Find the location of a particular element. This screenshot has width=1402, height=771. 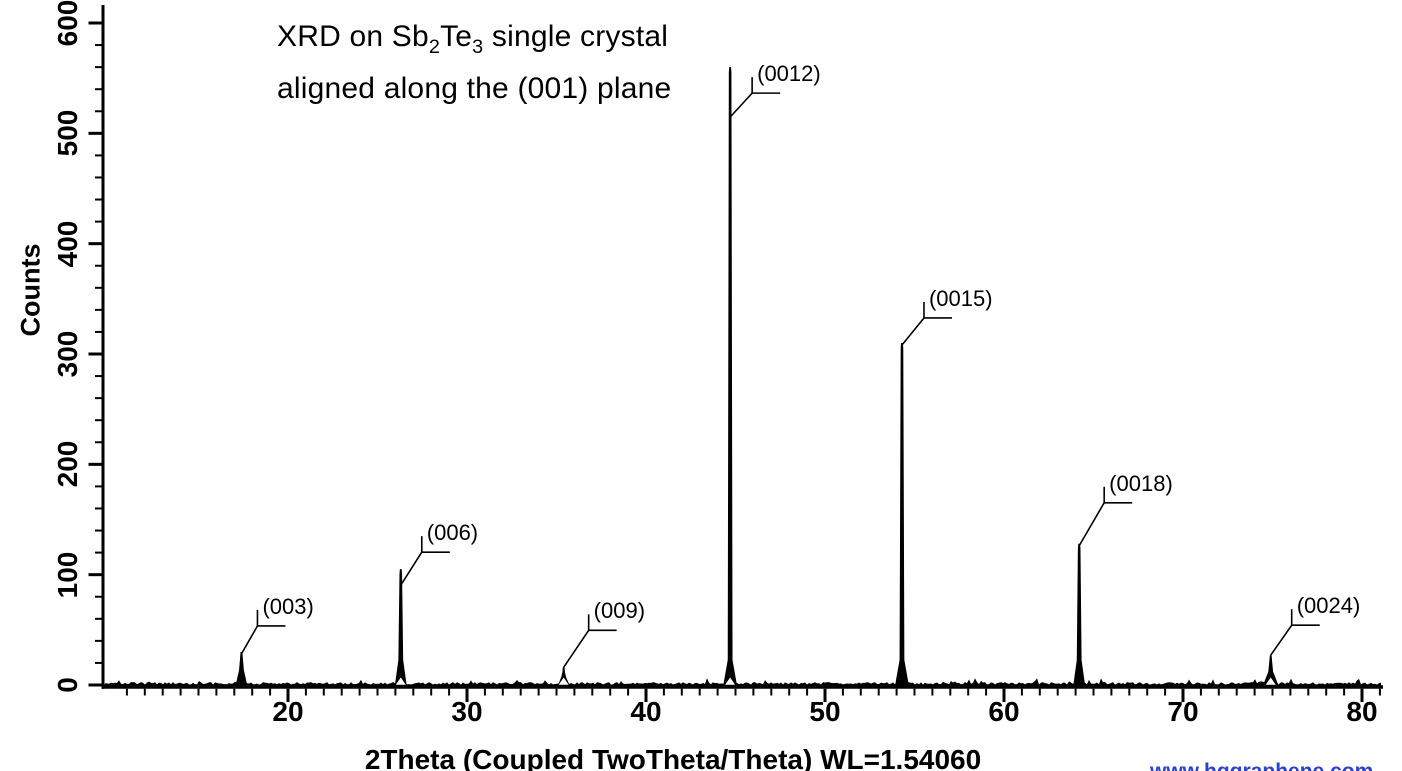

y-tick-label-500: 500 is located at coordinates (67, 133).